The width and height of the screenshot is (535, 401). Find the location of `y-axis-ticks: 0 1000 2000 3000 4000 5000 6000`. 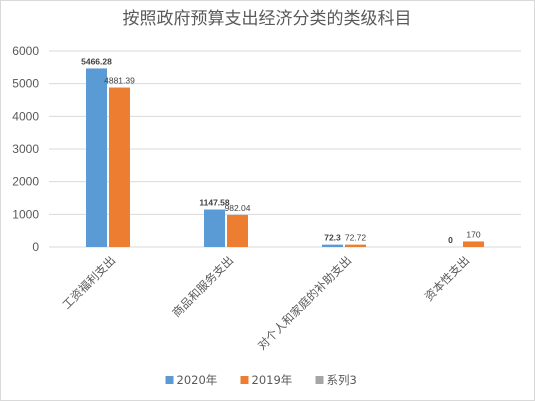

y-axis-ticks: 0 1000 2000 3000 4000 5000 6000 is located at coordinates (25, 149).